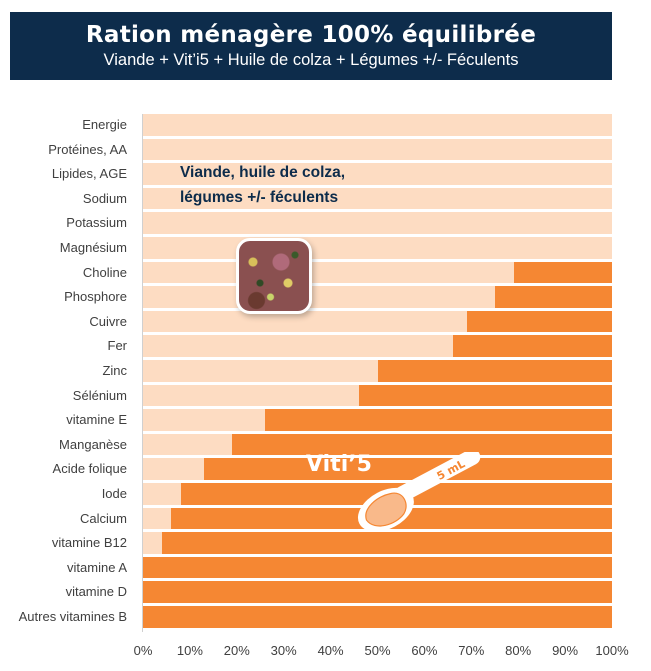  What do you see at coordinates (311, 35) in the screenshot?
I see `chart-title: Ration ménagère 100% équilibrée` at bounding box center [311, 35].